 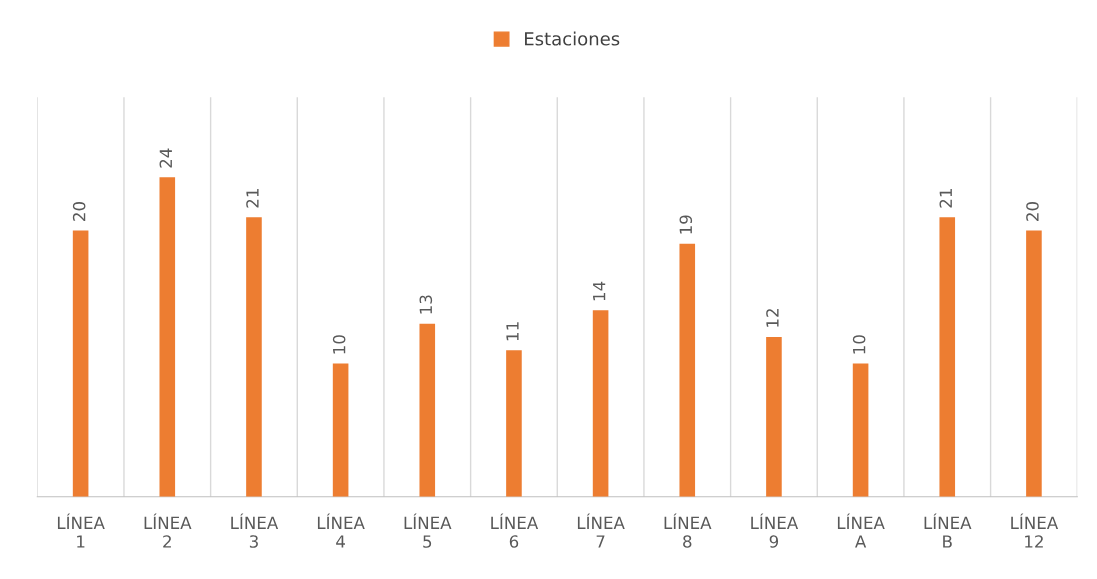 What do you see at coordinates (861, 530) in the screenshot?
I see `x-tick-label: LÍNEA A` at bounding box center [861, 530].